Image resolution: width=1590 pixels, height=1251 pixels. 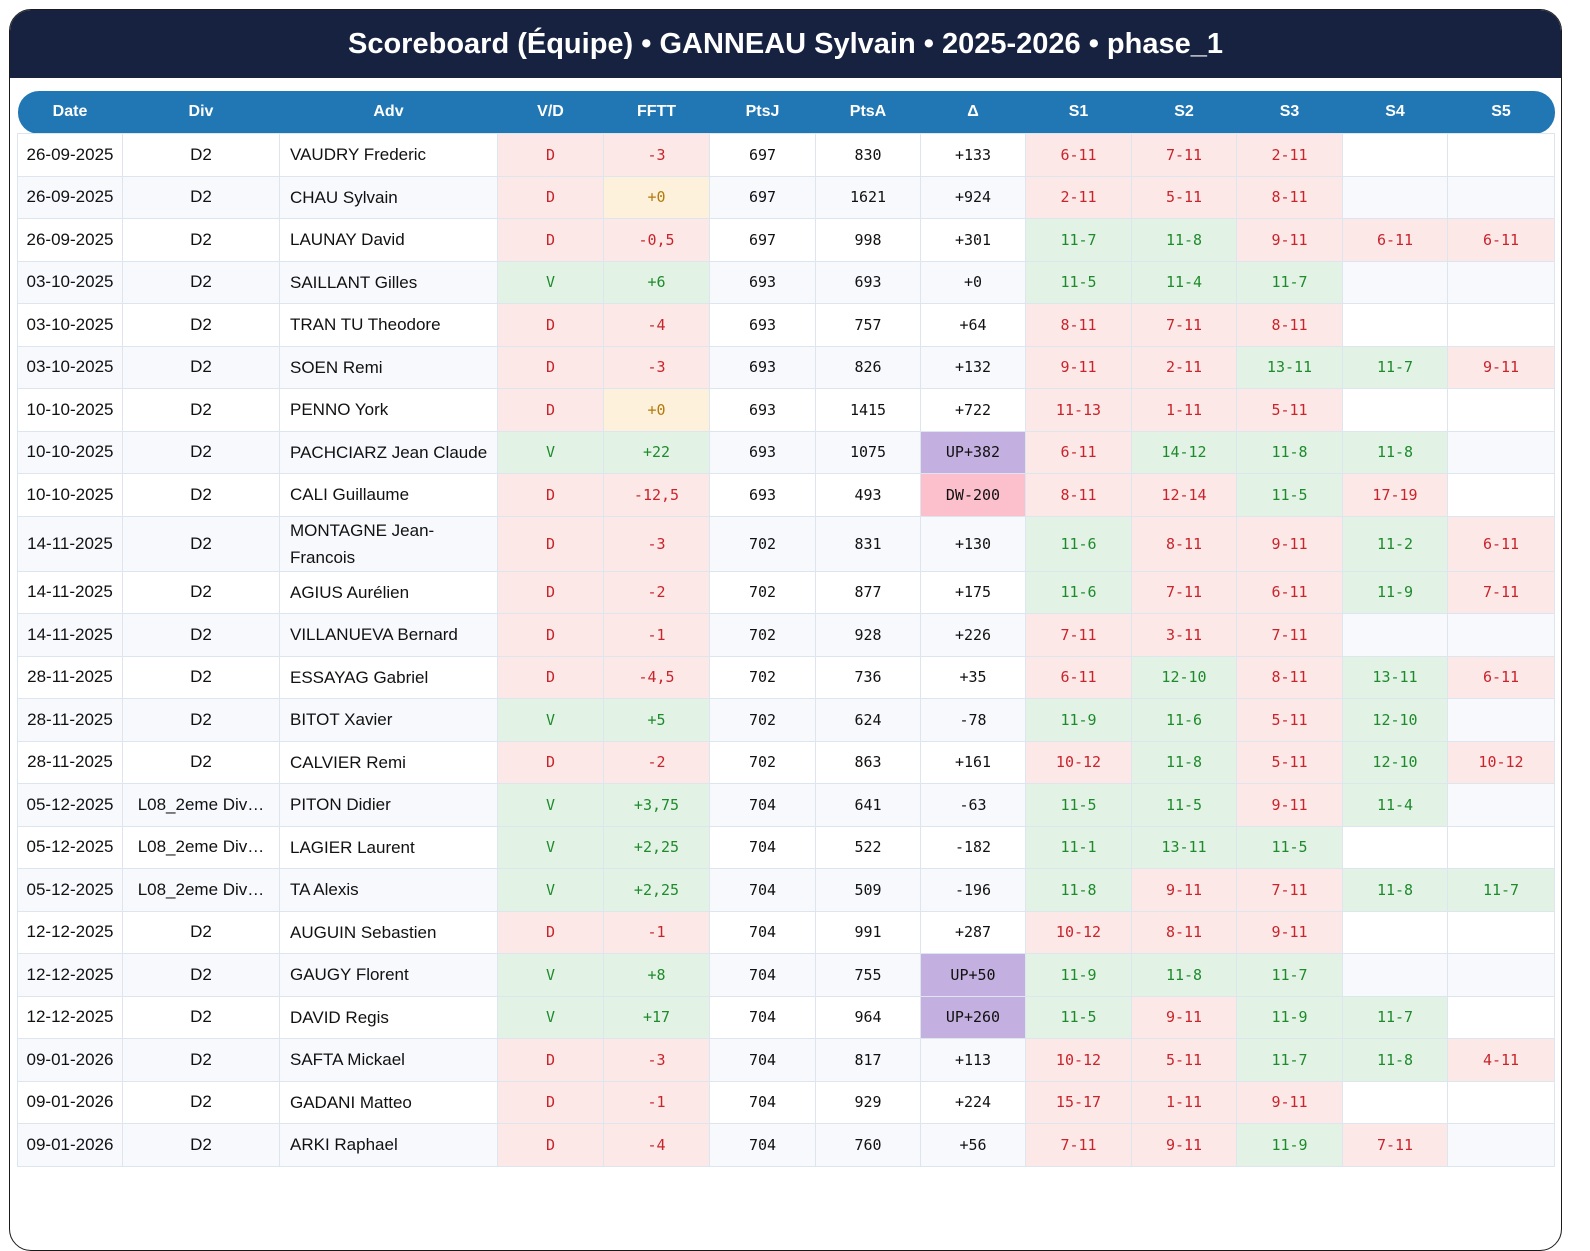 I want to click on cell-opponent: BITOT Xavier, so click(x=388, y=720).